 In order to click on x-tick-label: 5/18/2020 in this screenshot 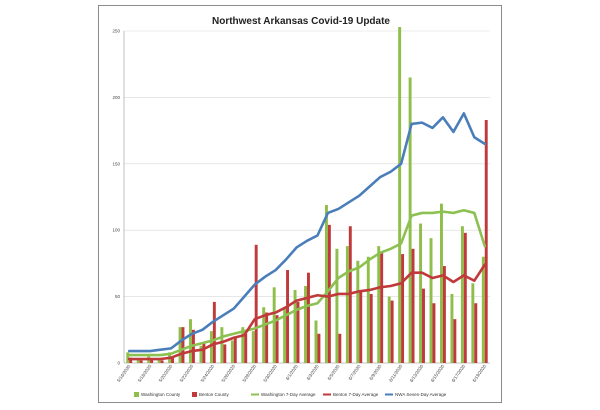, I will do `click(145, 373)`.